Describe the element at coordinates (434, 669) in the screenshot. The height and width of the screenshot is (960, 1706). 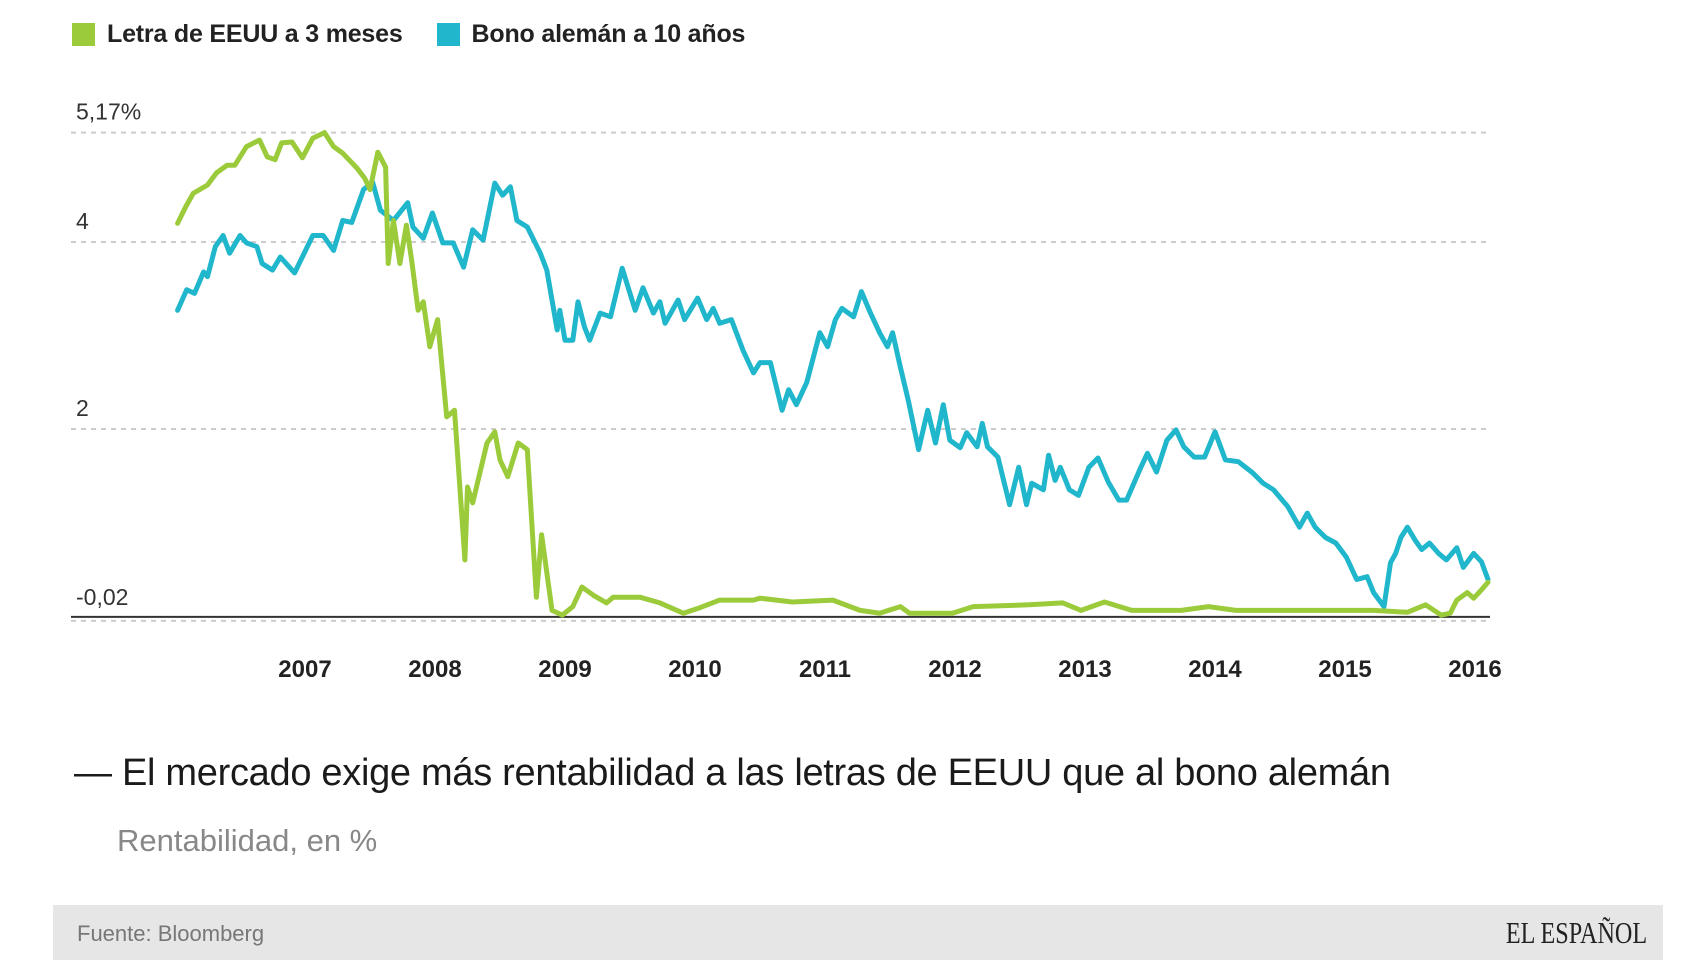
I see `x-tick-label: 2008` at that location.